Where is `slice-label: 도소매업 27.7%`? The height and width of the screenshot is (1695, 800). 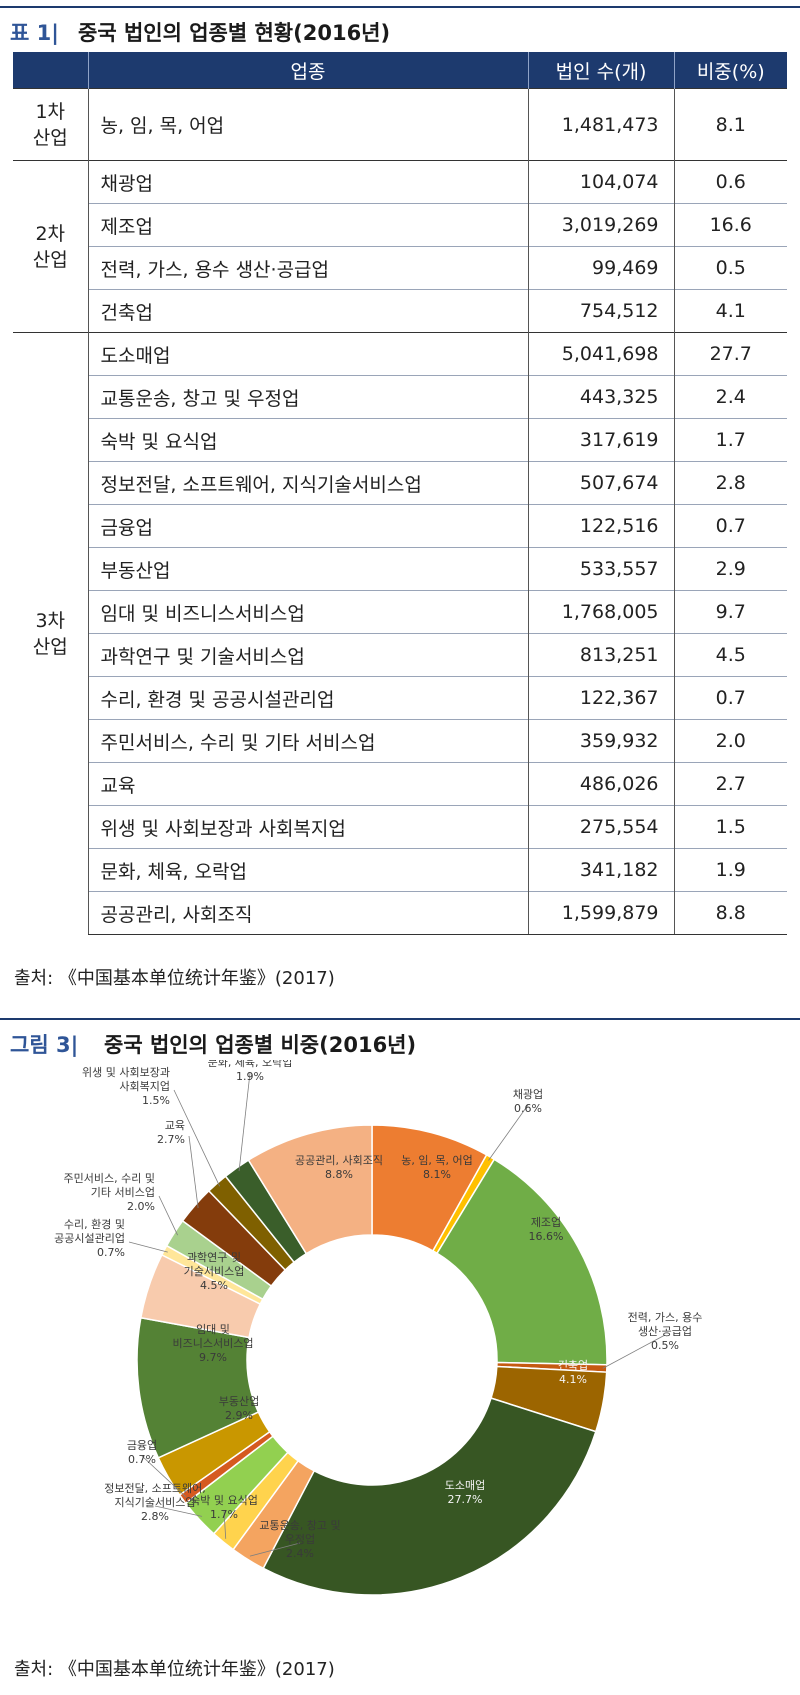 slice-label: 도소매업 27.7% is located at coordinates (465, 1492).